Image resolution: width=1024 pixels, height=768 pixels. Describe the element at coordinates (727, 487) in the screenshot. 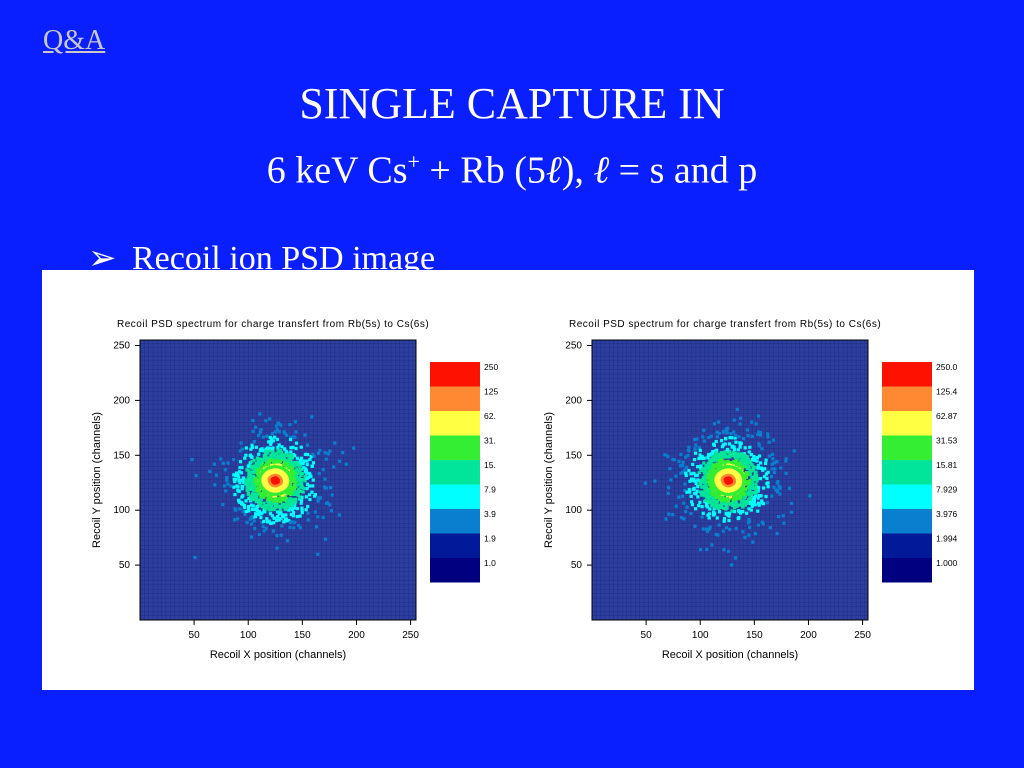

I see `heatmap-cells` at that location.